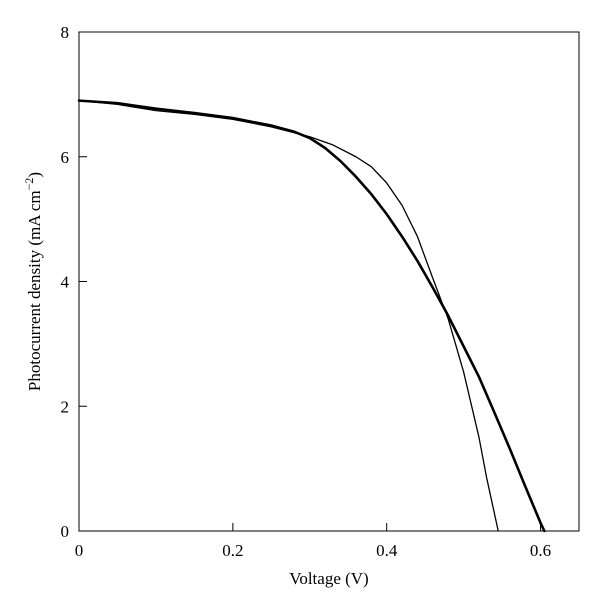  What do you see at coordinates (65, 32) in the screenshot?
I see `y-tick-label: 8` at bounding box center [65, 32].